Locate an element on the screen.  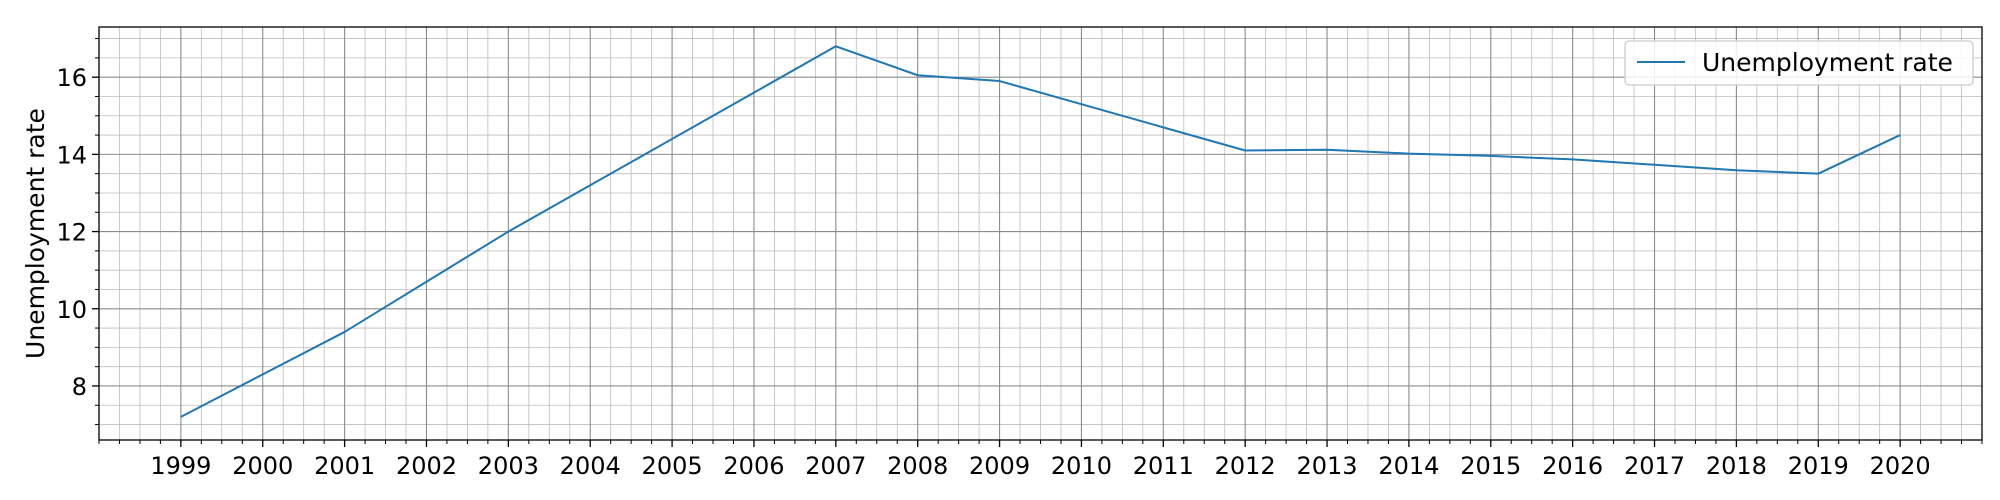
y-tick-label: 12 is located at coordinates (71, 233).